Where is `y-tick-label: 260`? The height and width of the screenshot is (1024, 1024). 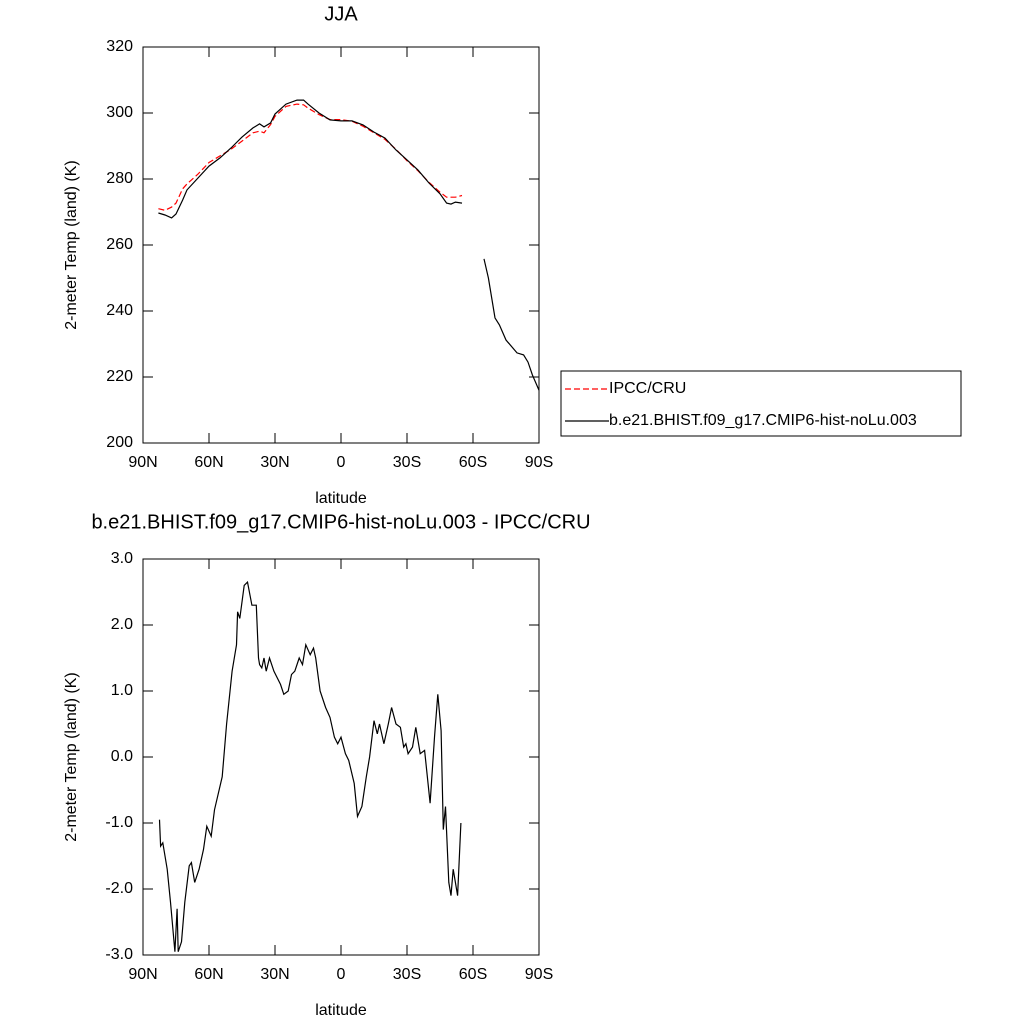 y-tick-label: 260 is located at coordinates (119, 244).